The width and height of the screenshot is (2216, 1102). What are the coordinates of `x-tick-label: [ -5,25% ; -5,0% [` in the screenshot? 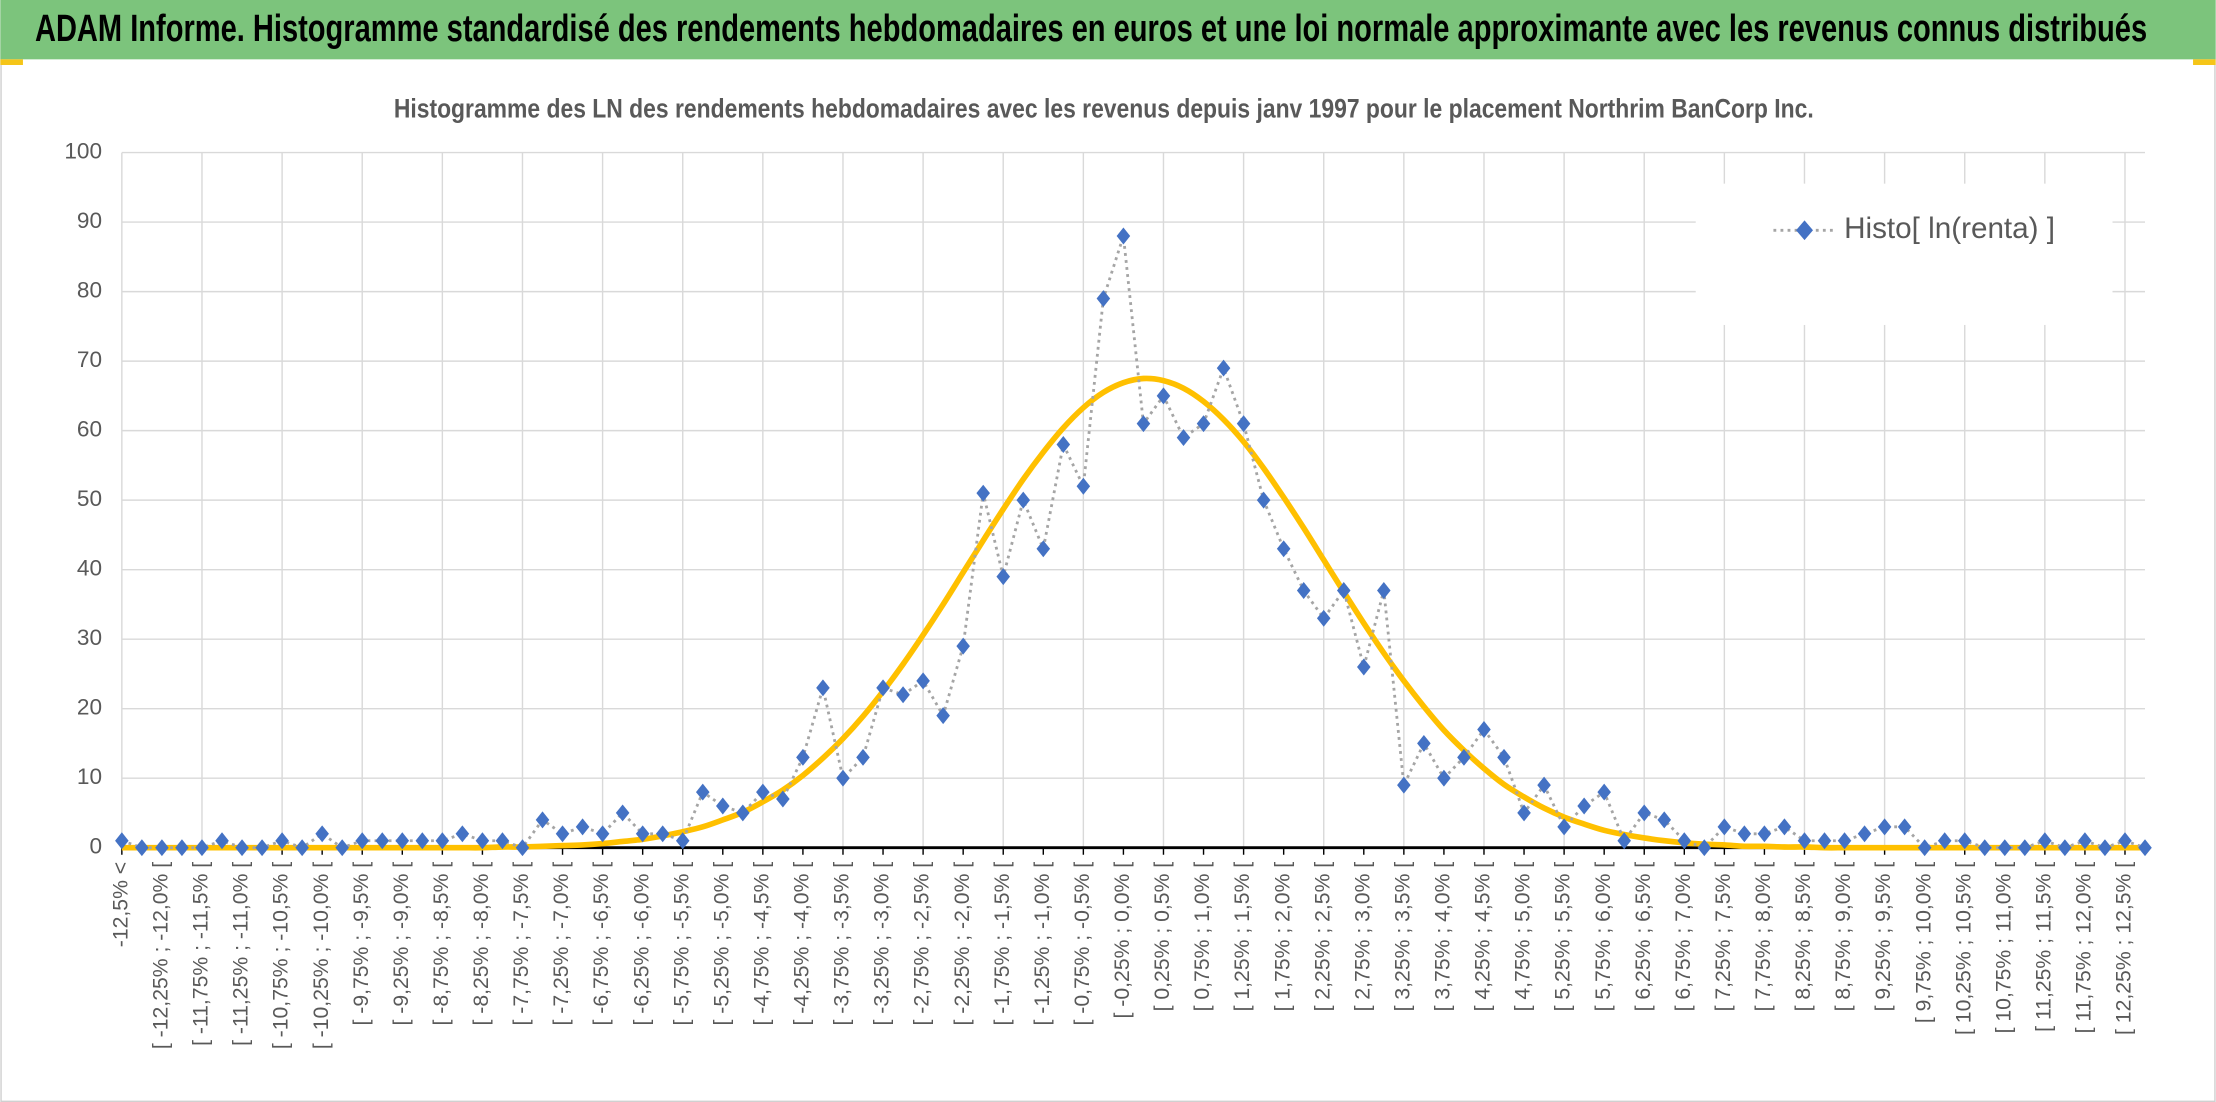 It's located at (721, 944).